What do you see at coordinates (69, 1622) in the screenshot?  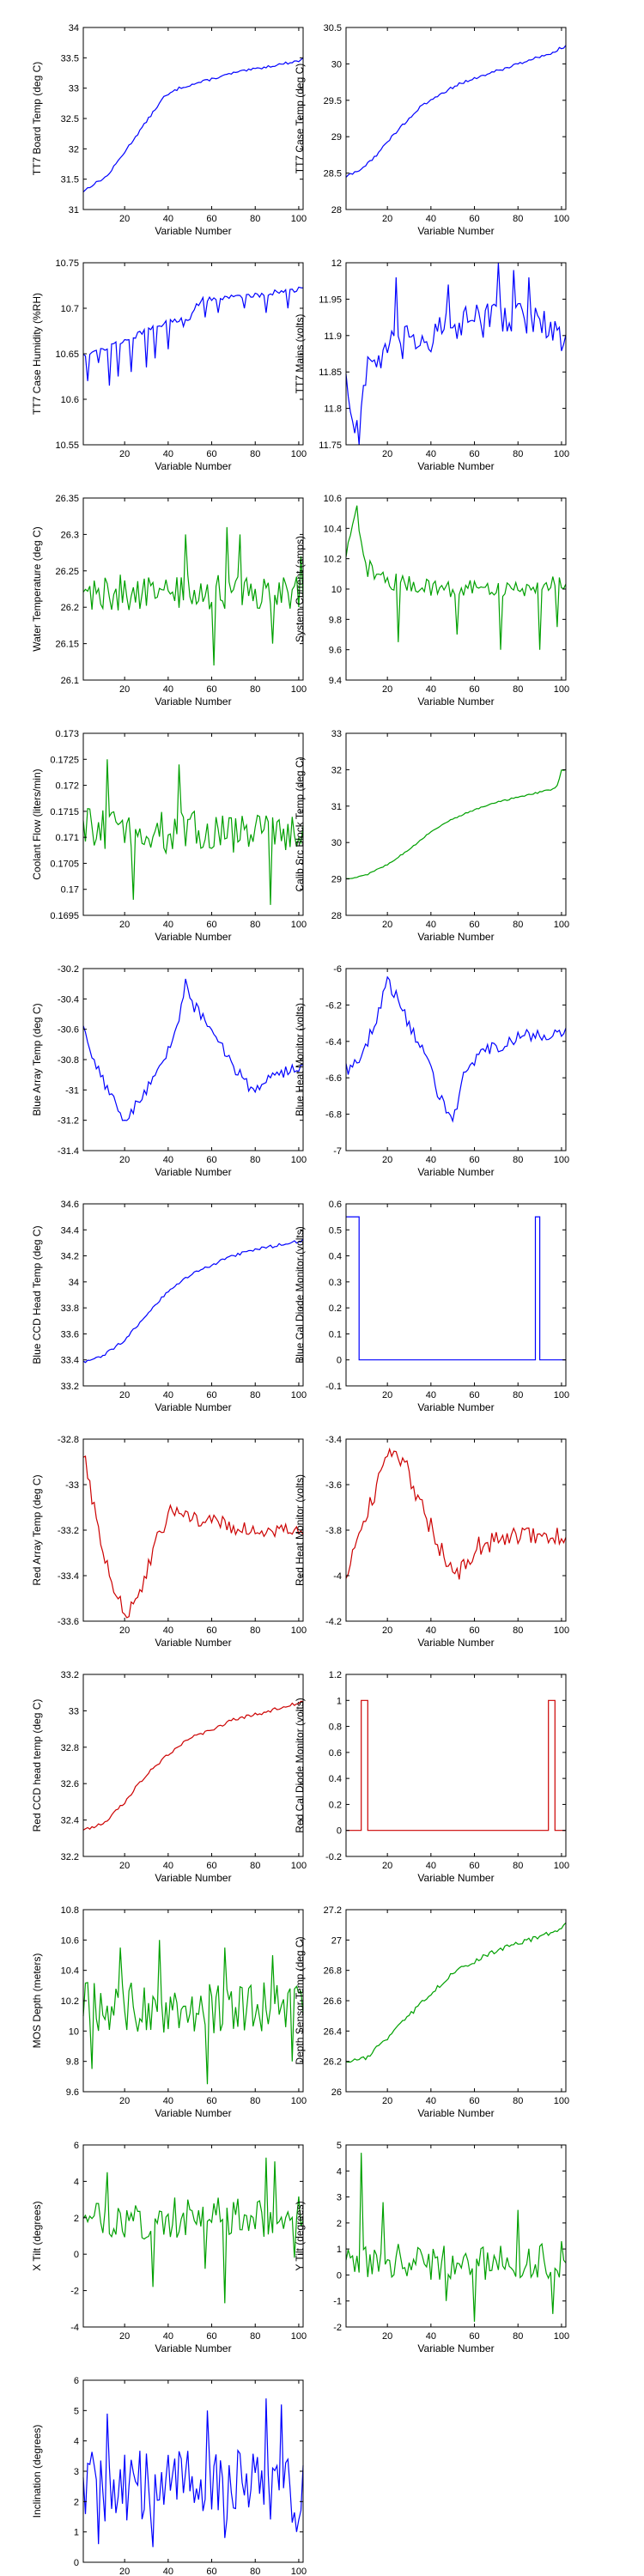 I see `y-tick-label: -33.6` at bounding box center [69, 1622].